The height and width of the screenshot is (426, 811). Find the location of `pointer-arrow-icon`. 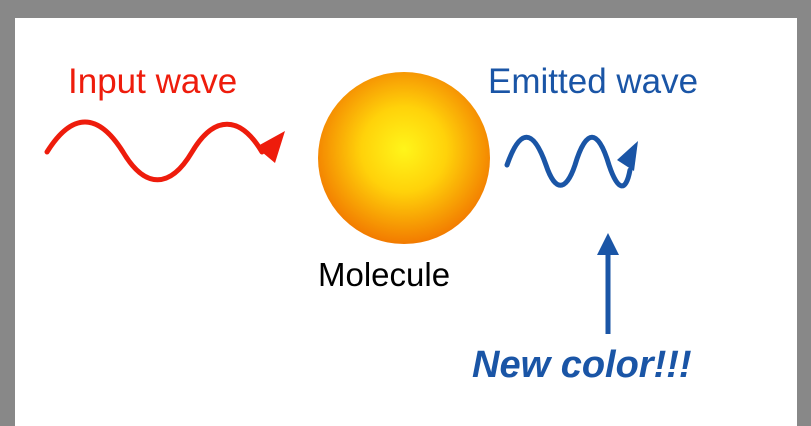

pointer-arrow-icon is located at coordinates (608, 283).